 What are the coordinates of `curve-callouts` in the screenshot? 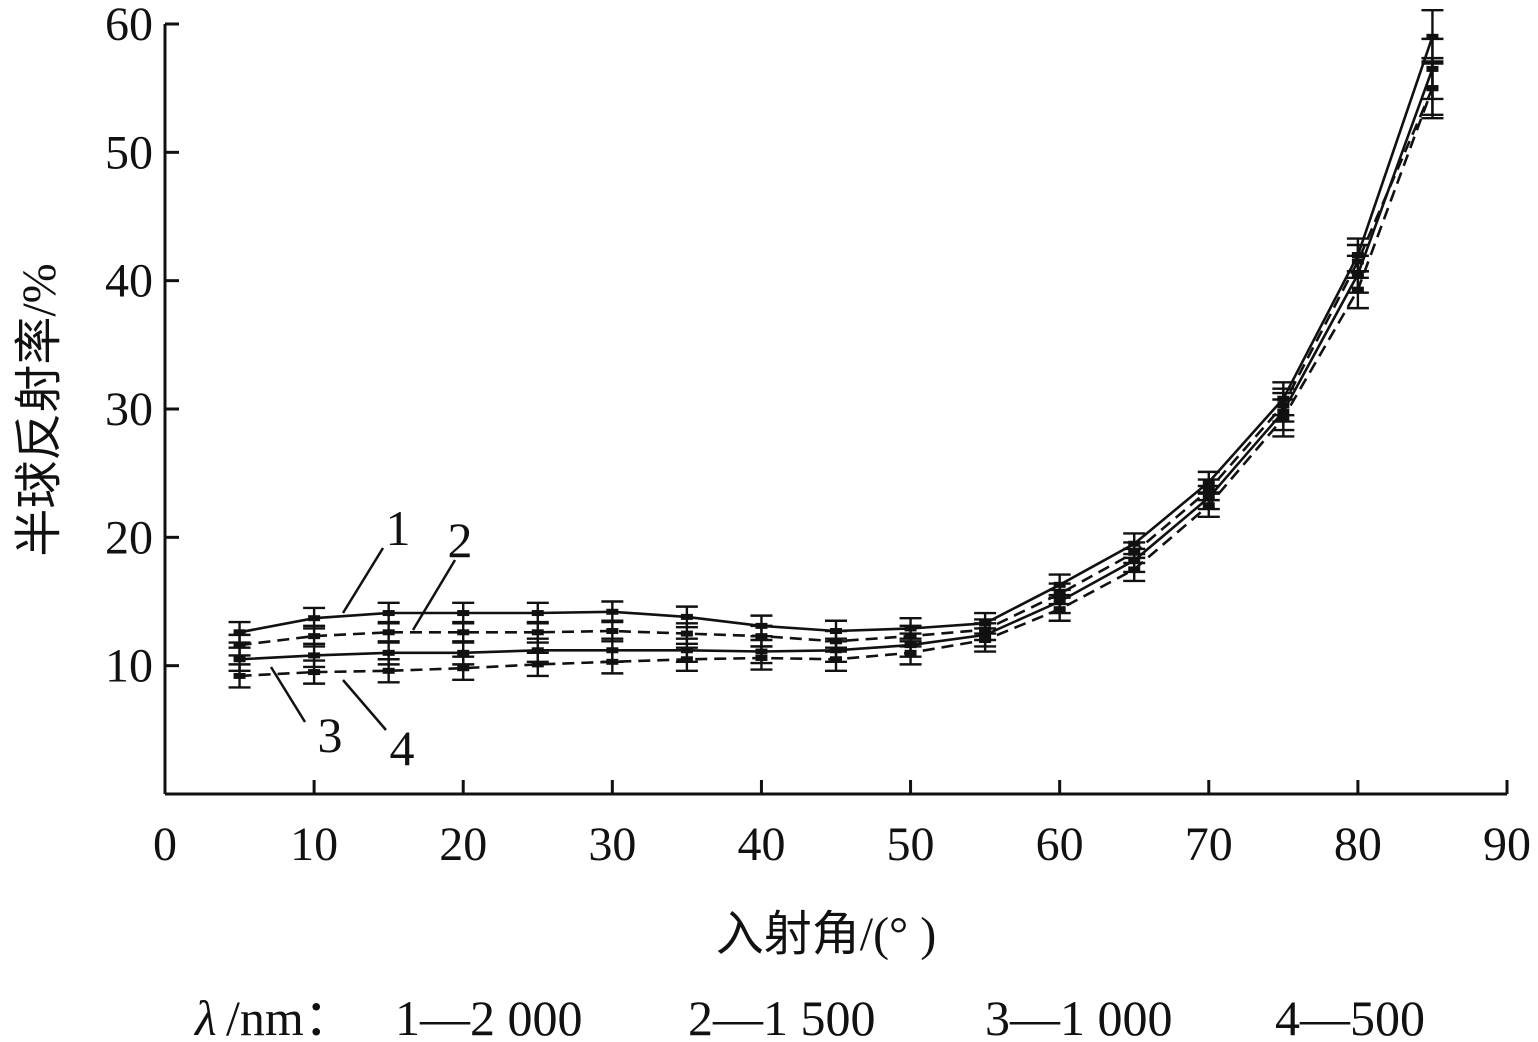 It's located at (363, 639).